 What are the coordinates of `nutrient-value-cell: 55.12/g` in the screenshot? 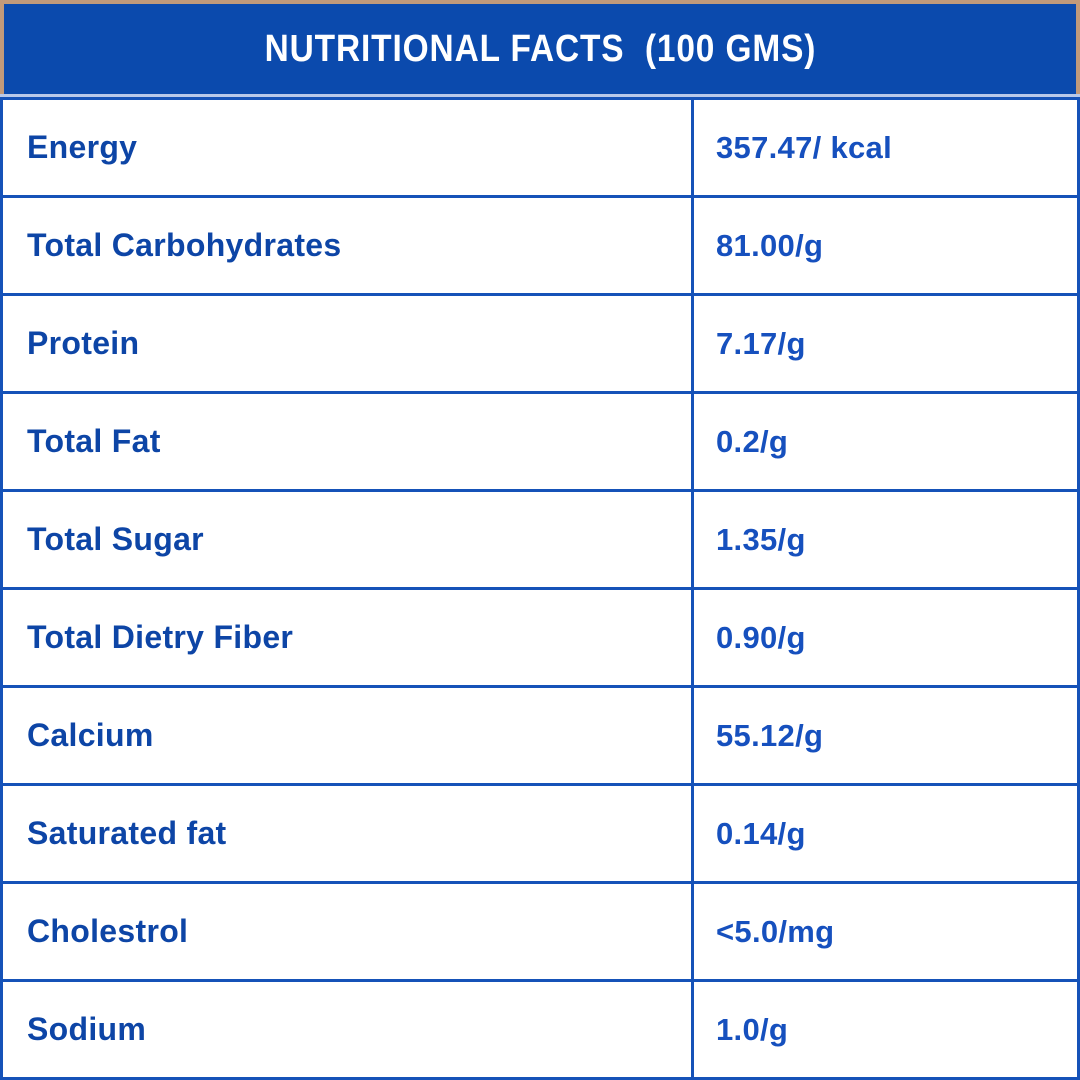 It's located at (770, 735).